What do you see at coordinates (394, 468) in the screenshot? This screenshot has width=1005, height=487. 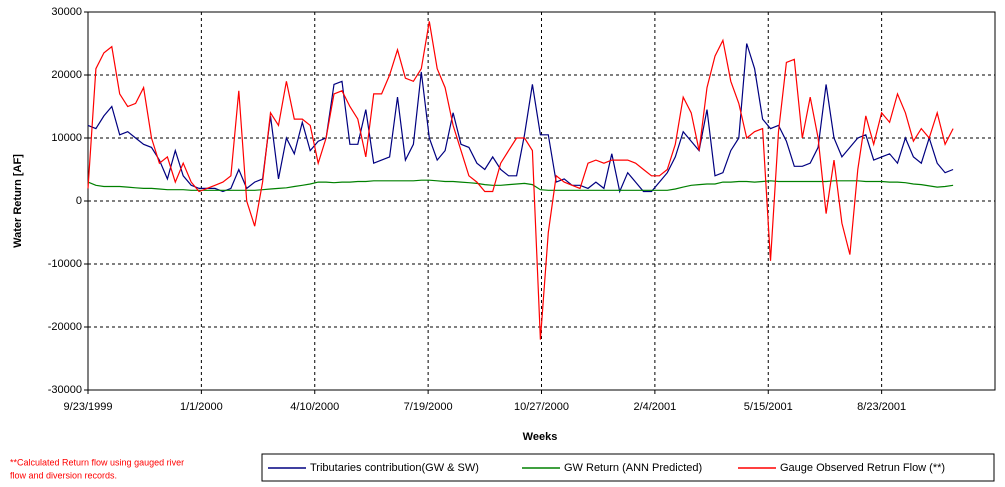 I see `legend-label: Tributaries contribution(GW & SW)` at bounding box center [394, 468].